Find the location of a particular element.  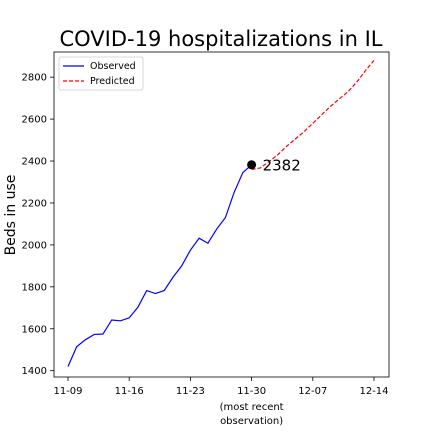

y-tick-label: 2600 is located at coordinates (34, 120).